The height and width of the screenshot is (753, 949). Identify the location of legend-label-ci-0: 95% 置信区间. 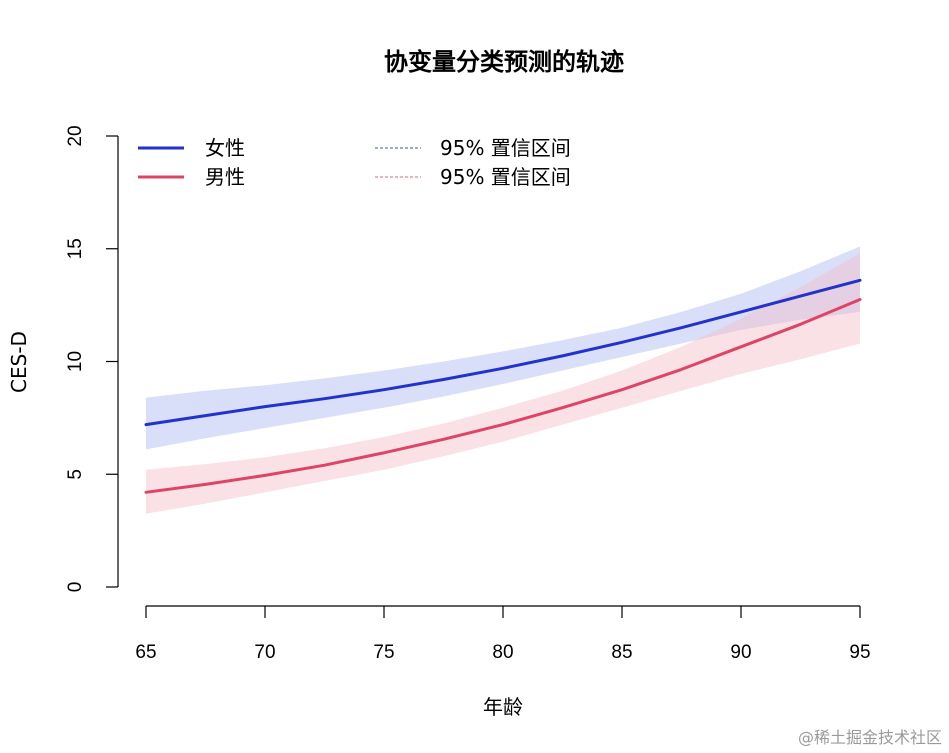
(505, 148).